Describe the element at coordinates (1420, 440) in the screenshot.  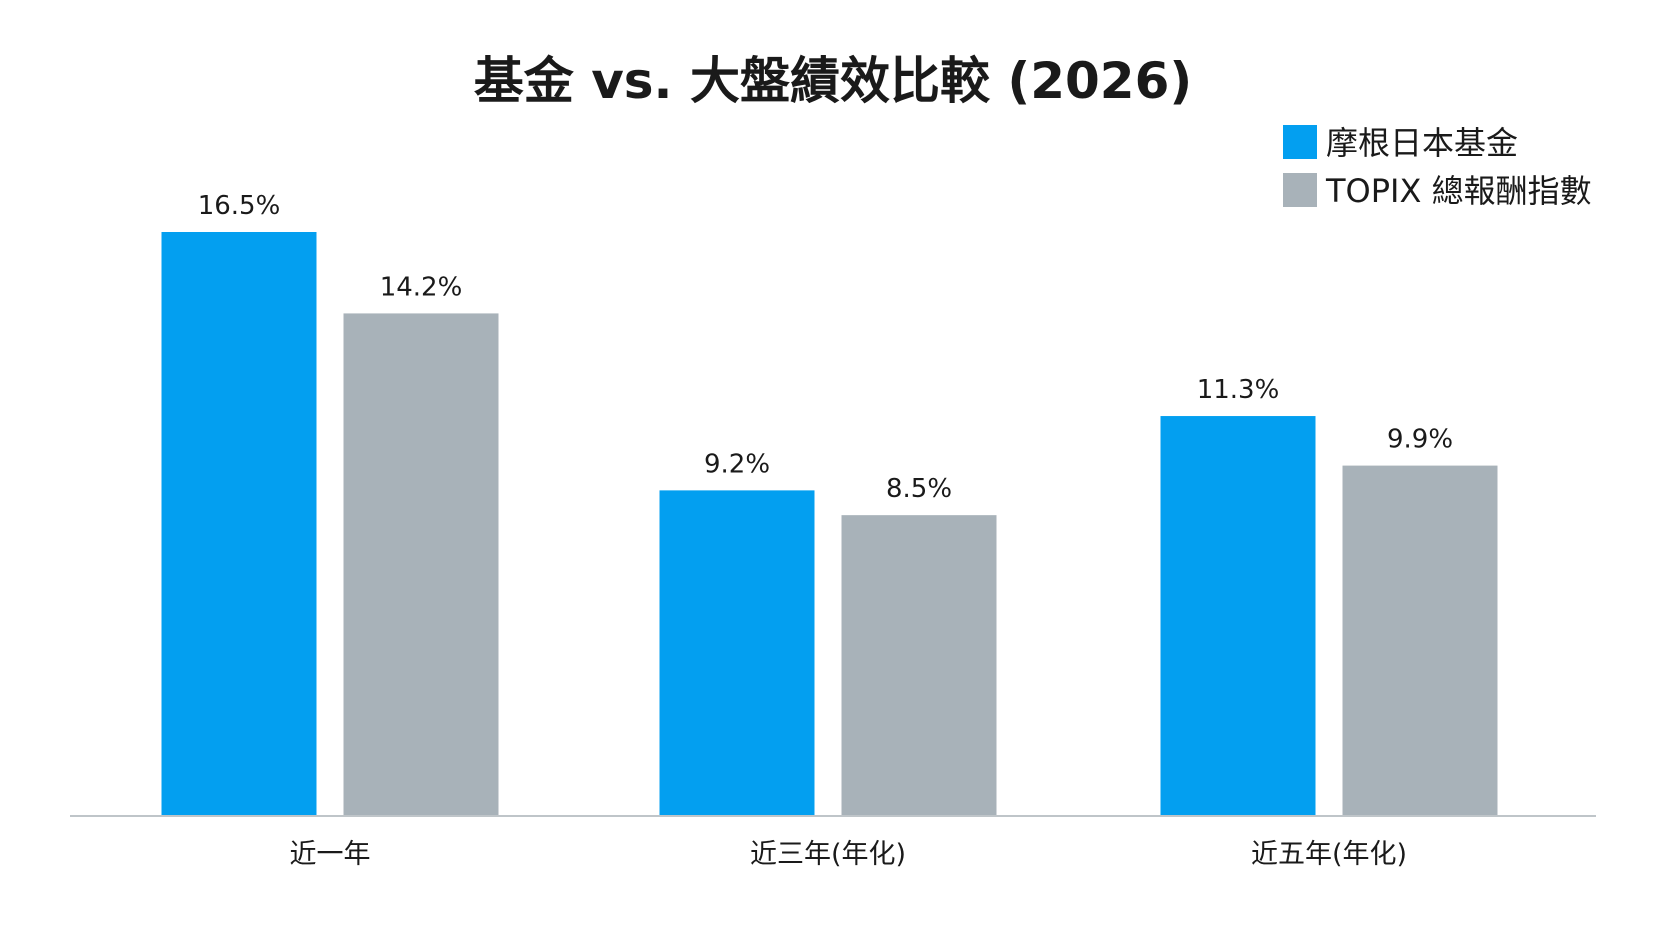
I see `data-label-index-2: 9.9%` at that location.